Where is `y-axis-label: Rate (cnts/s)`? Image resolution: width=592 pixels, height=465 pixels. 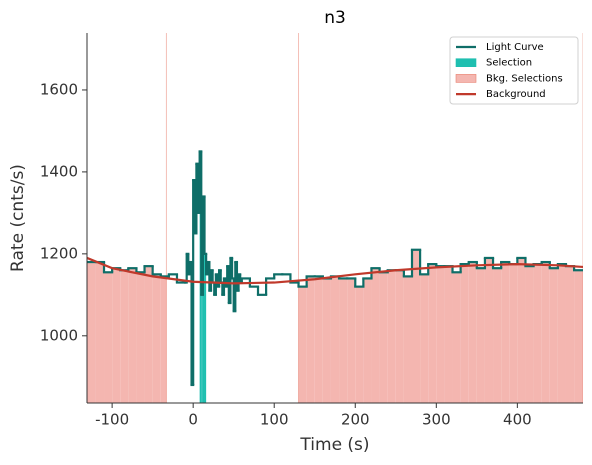
y-axis-label: Rate (cnts/s) is located at coordinates (18, 218).